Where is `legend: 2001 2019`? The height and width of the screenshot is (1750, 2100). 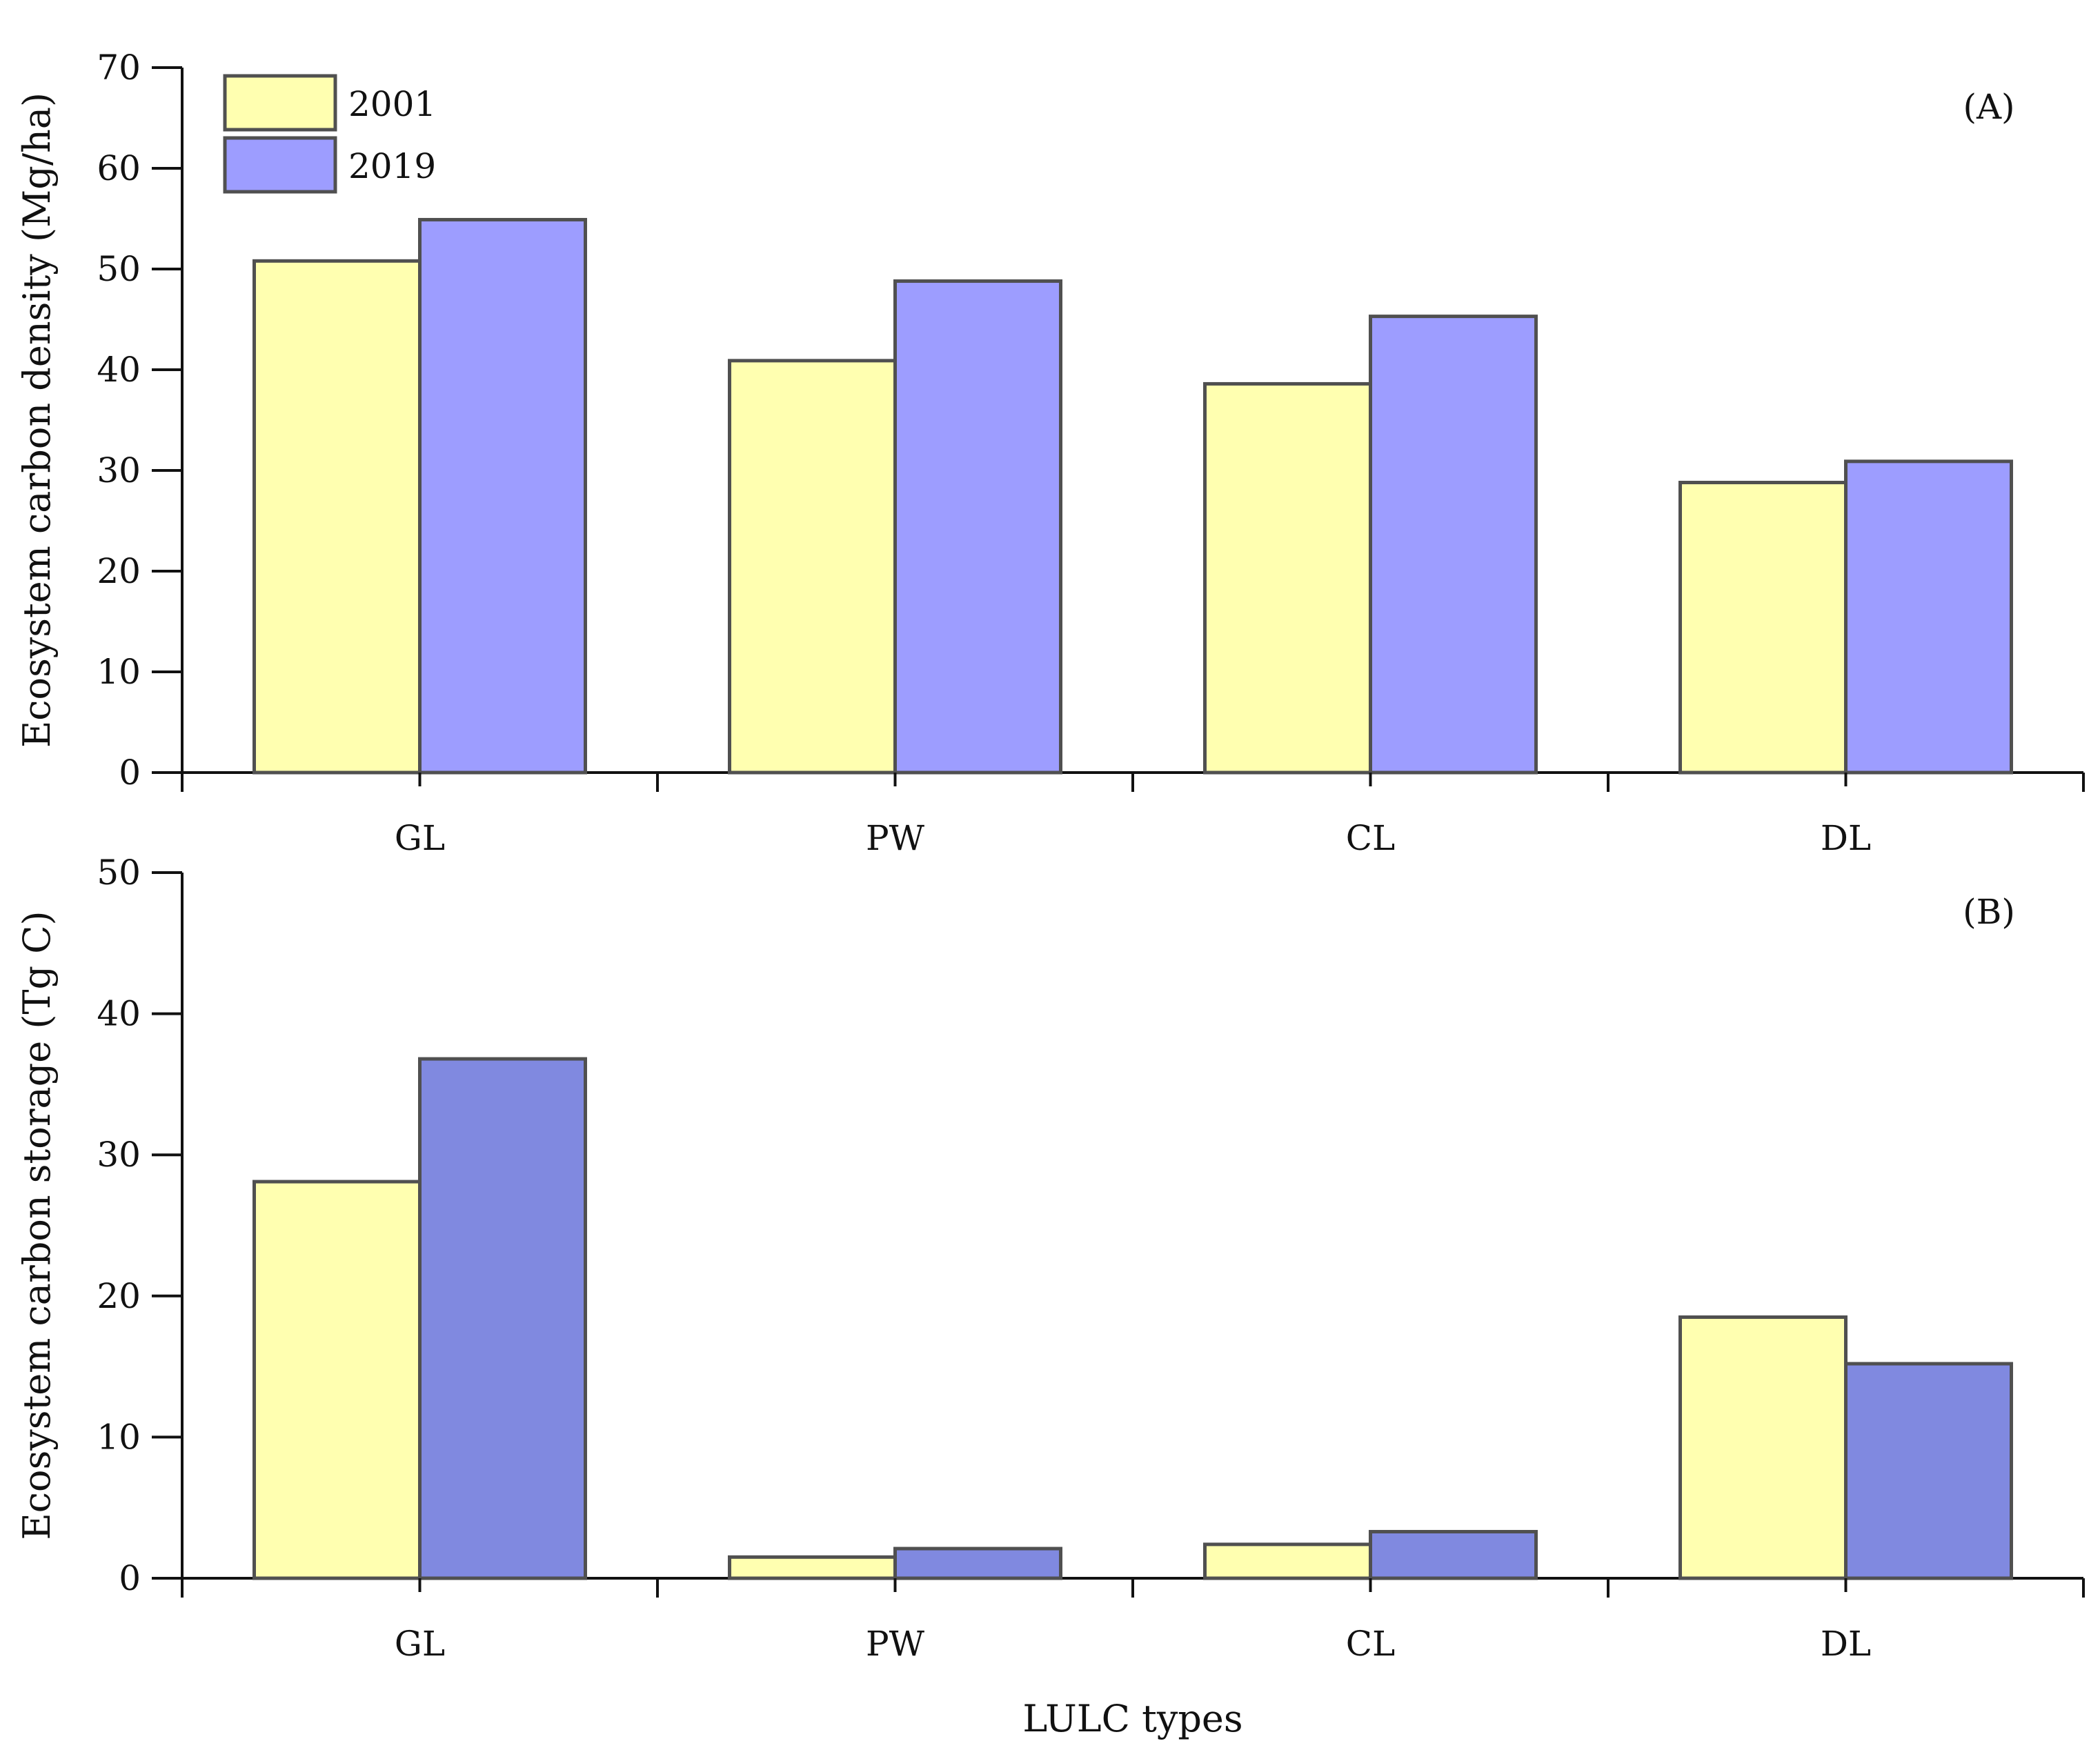
legend: 2001 2019 is located at coordinates (329, 134).